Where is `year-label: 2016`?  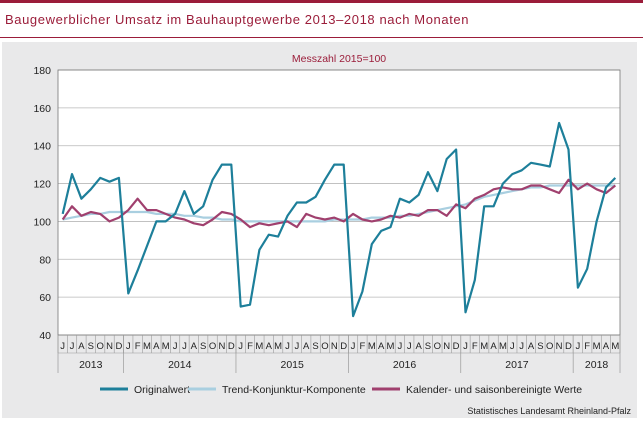 year-label: 2016 is located at coordinates (405, 365).